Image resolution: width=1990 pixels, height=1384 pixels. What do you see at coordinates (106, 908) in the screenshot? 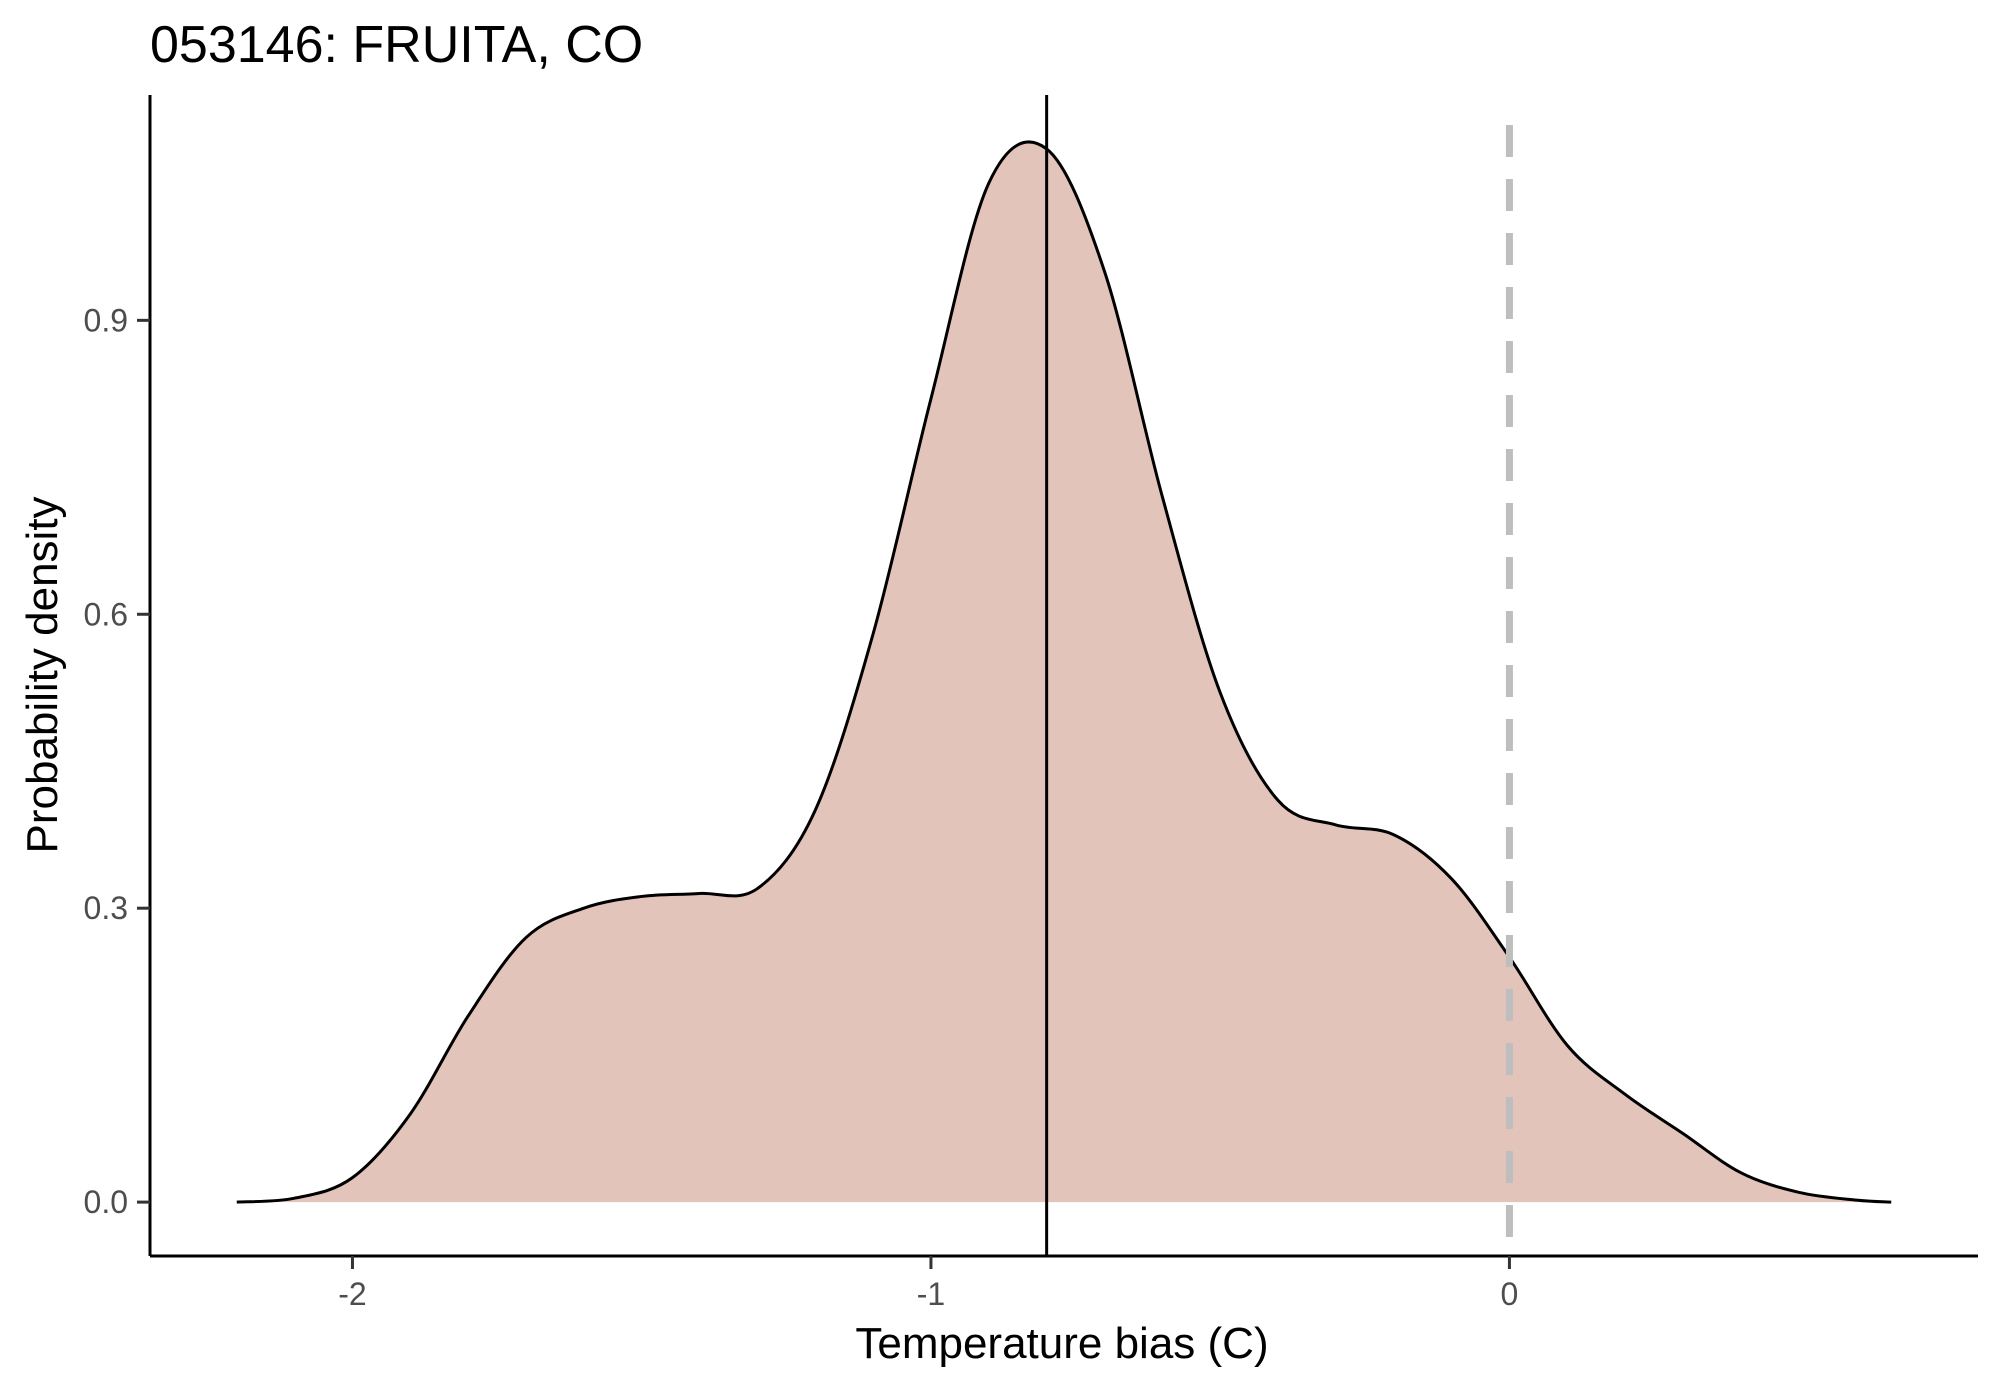
I see `y-tick-label: 0.3` at bounding box center [106, 908].